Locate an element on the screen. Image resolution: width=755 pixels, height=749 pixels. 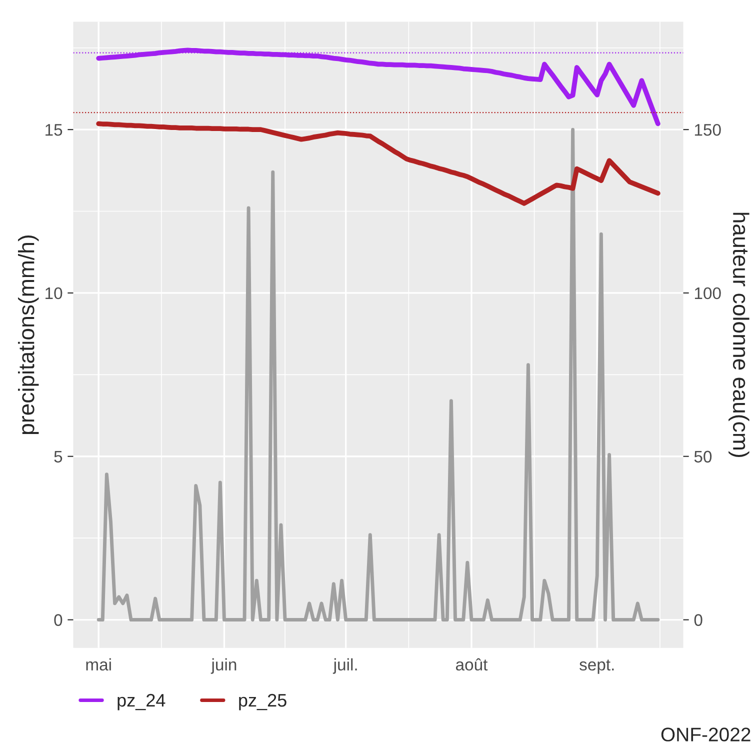
y-tick-label: 5 is located at coordinates (58, 456).